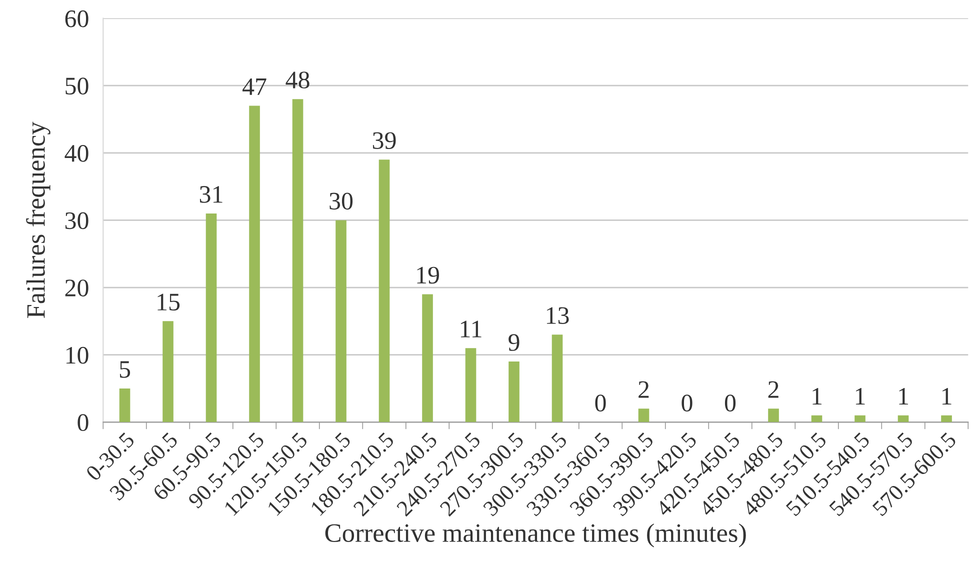  I want to click on data-label: 5, so click(125, 369).